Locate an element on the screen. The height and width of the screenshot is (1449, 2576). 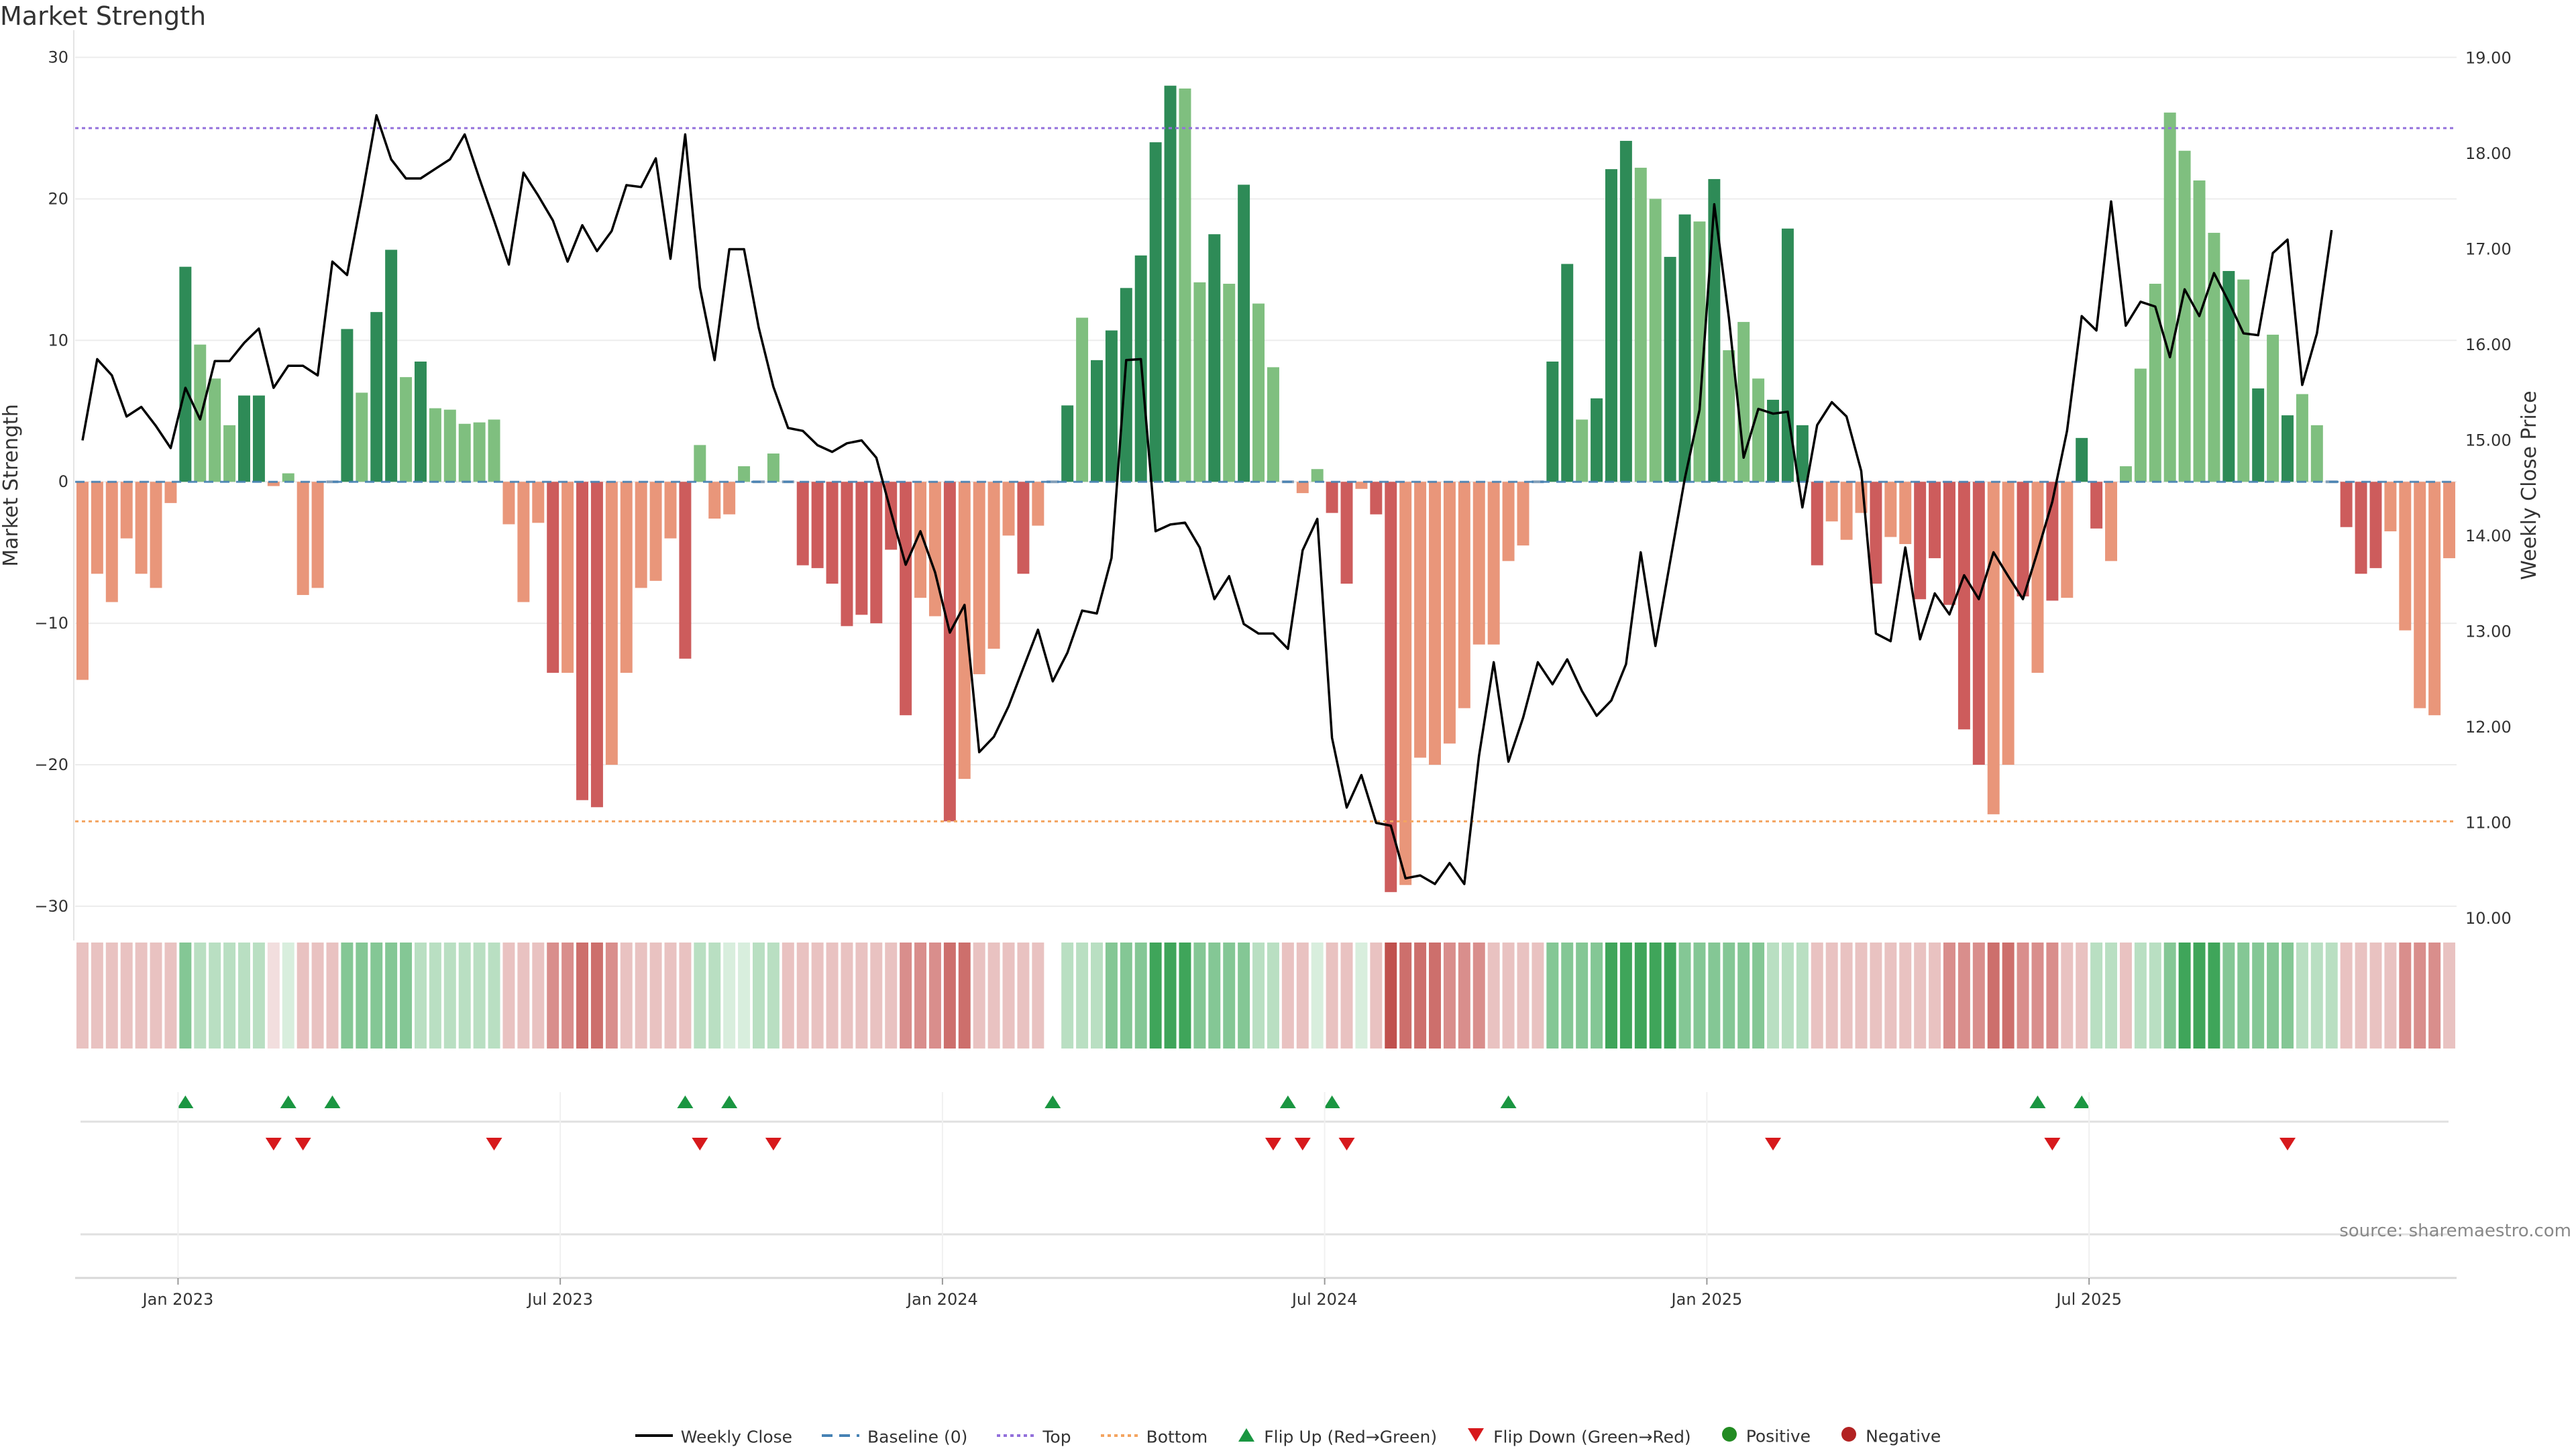
legend-item: Positive is located at coordinates (1766, 1436).